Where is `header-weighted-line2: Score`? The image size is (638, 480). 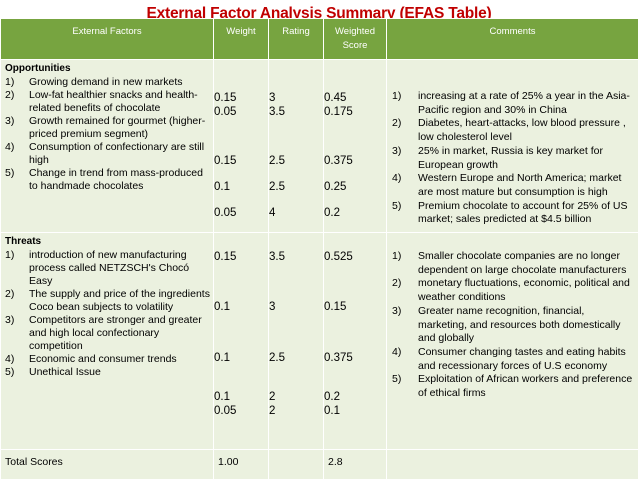 header-weighted-line2: Score is located at coordinates (355, 45).